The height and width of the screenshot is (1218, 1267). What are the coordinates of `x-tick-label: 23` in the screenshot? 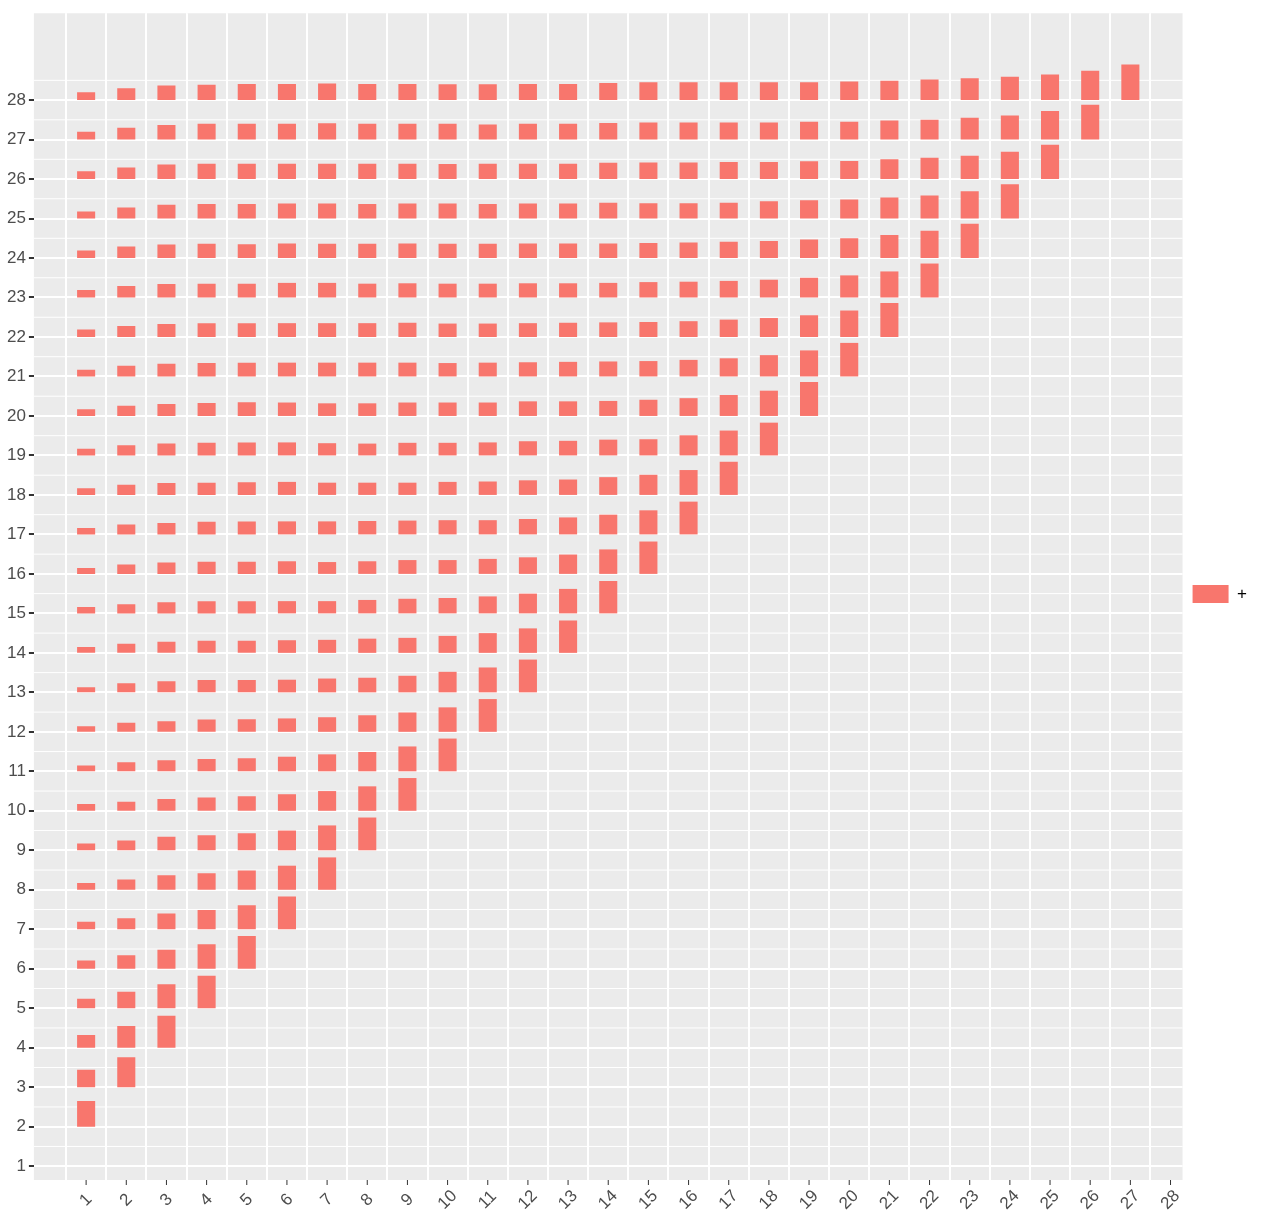 It's located at (969, 1199).